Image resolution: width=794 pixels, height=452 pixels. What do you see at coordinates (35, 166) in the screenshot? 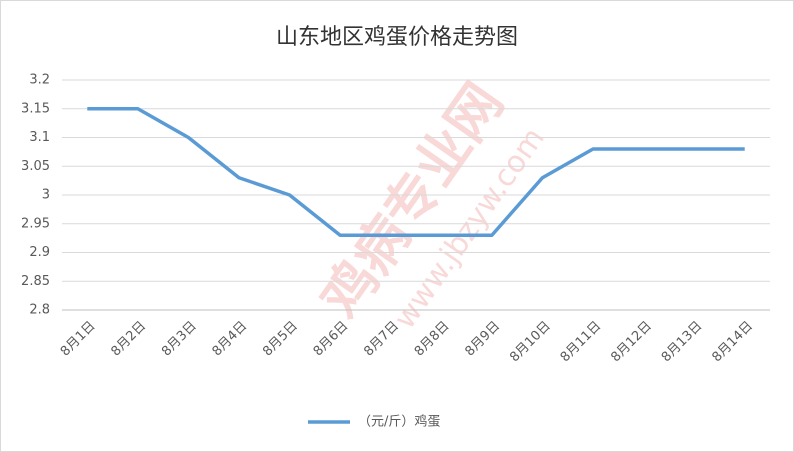
I see `y-tick-label: 3.05` at bounding box center [35, 166].